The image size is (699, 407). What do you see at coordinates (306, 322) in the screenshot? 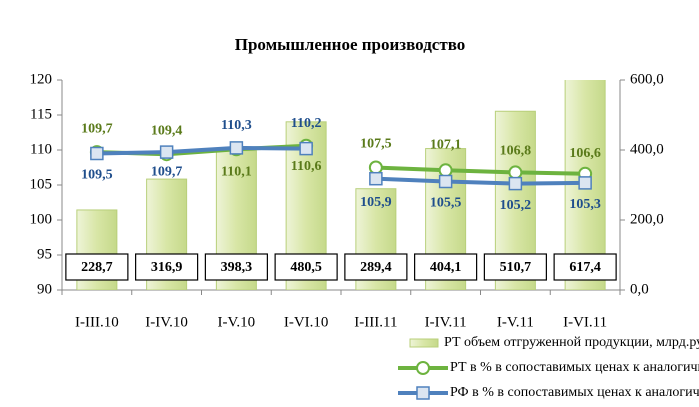
I see `x-tick-label: I-VI.10` at bounding box center [306, 322].